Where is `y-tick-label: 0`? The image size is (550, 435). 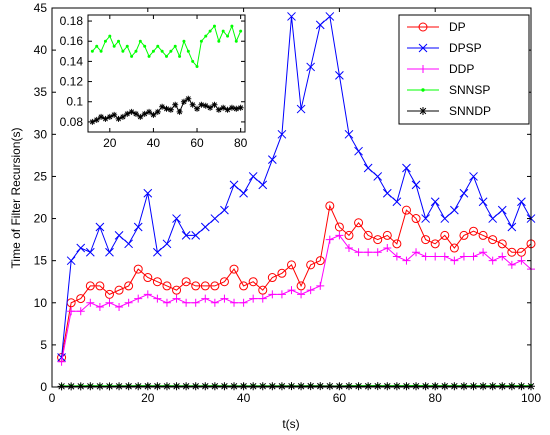 y-tick-label: 0 is located at coordinates (43, 387).